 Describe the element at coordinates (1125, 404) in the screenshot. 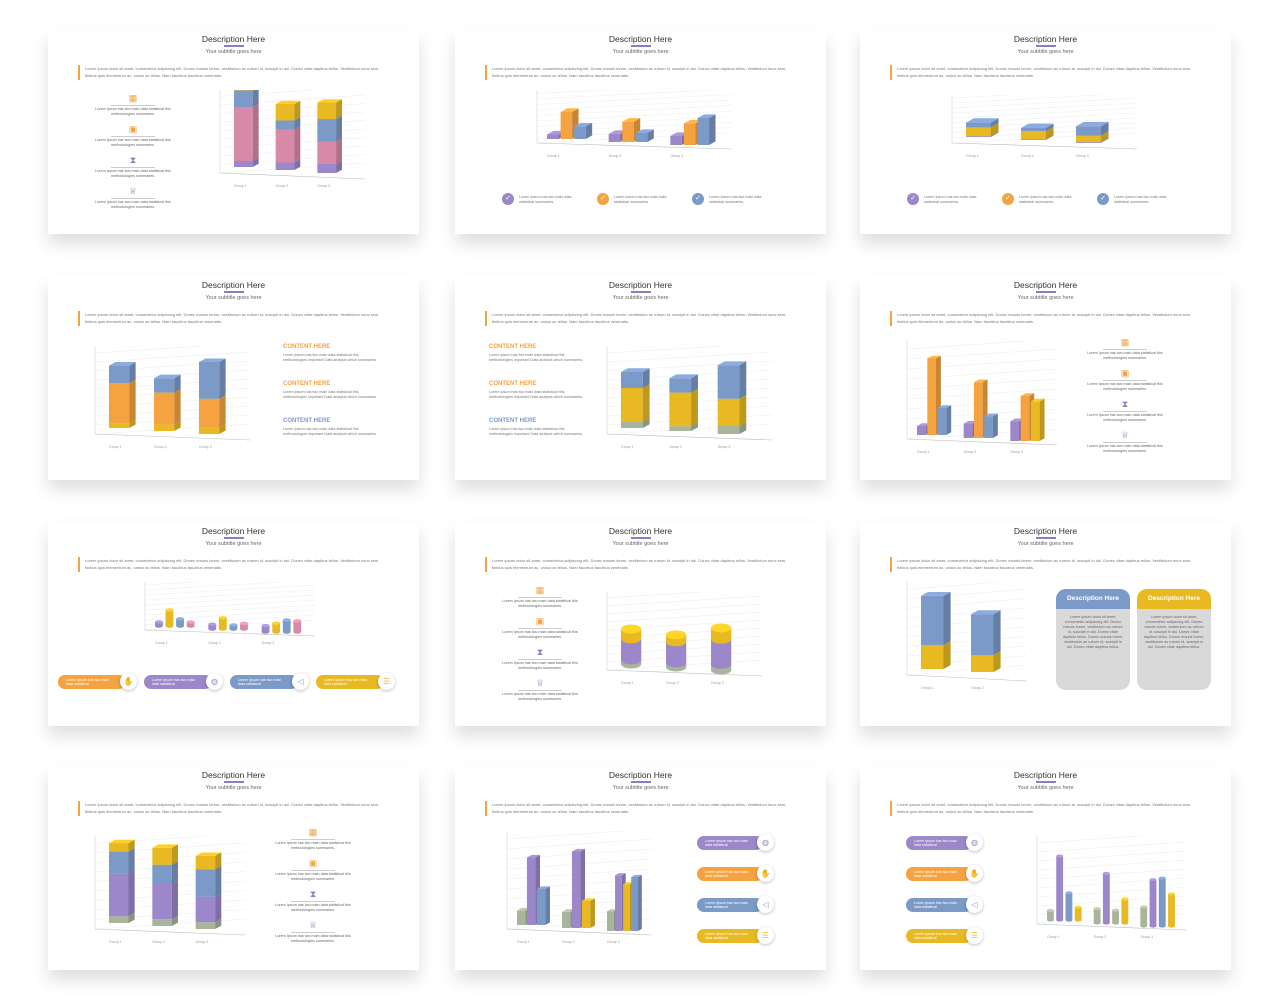

I see `hourglass-icon: ⧗` at that location.